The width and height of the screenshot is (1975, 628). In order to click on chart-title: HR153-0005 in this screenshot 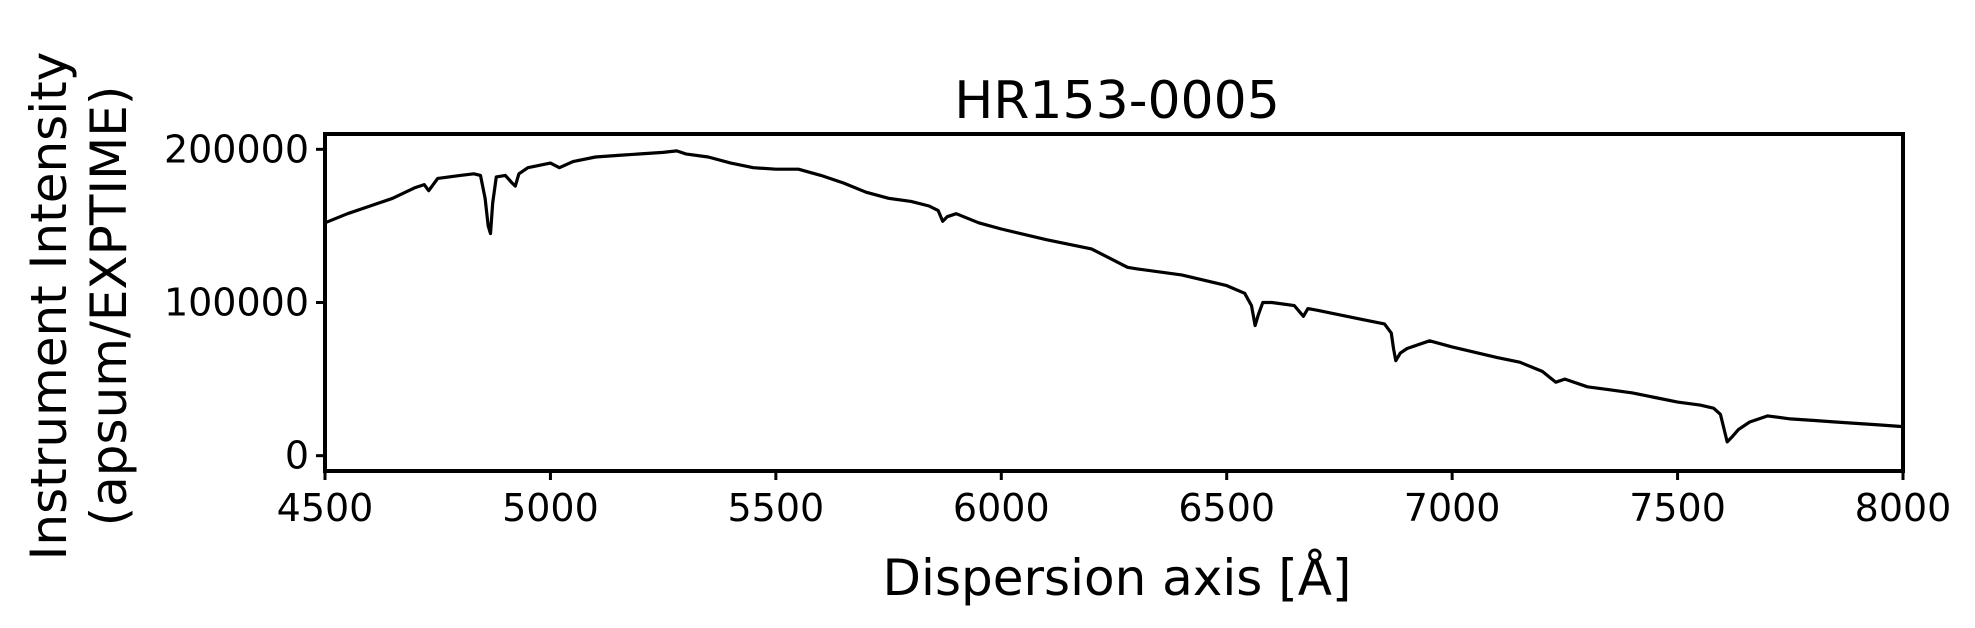, I will do `click(1117, 101)`.